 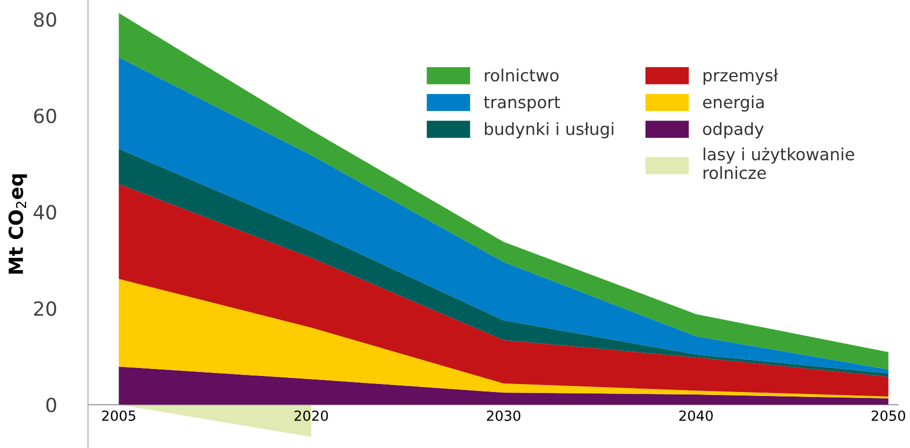 What do you see at coordinates (45, 116) in the screenshot?
I see `y-tick-label: 60` at bounding box center [45, 116].